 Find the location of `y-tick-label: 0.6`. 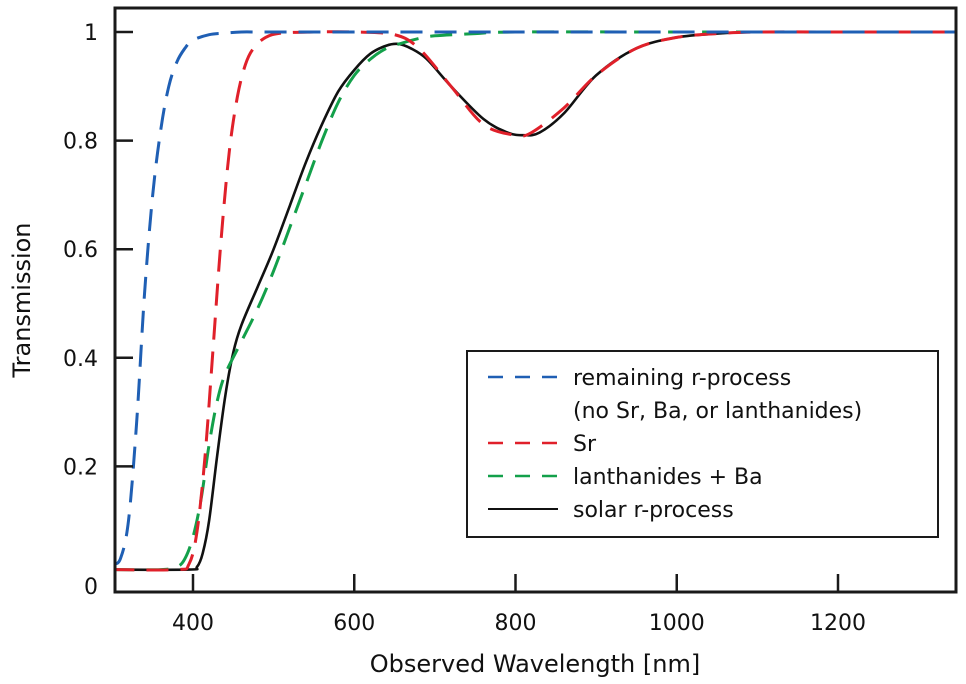

y-tick-label: 0.6 is located at coordinates (80, 250).